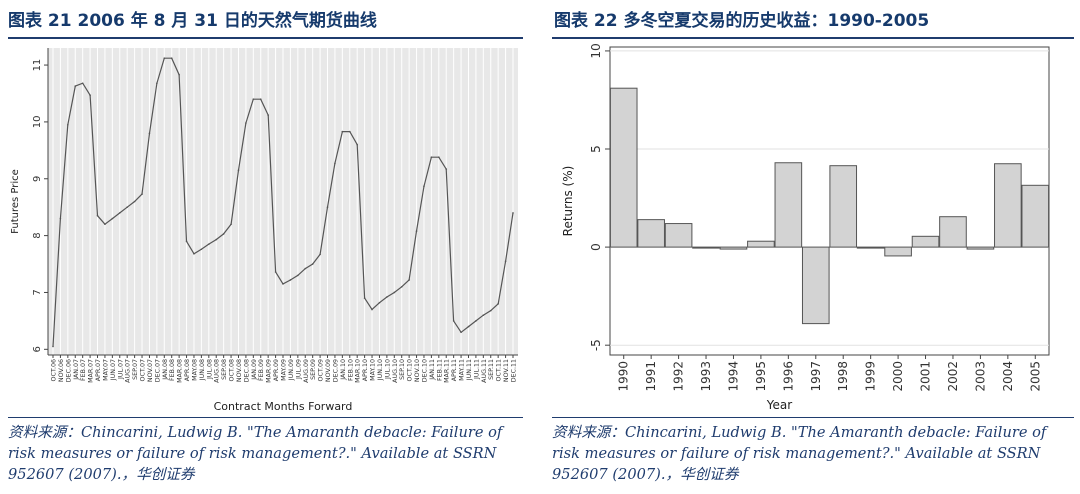  I want to click on x-tick-label: FEB.09, so click(261, 370).